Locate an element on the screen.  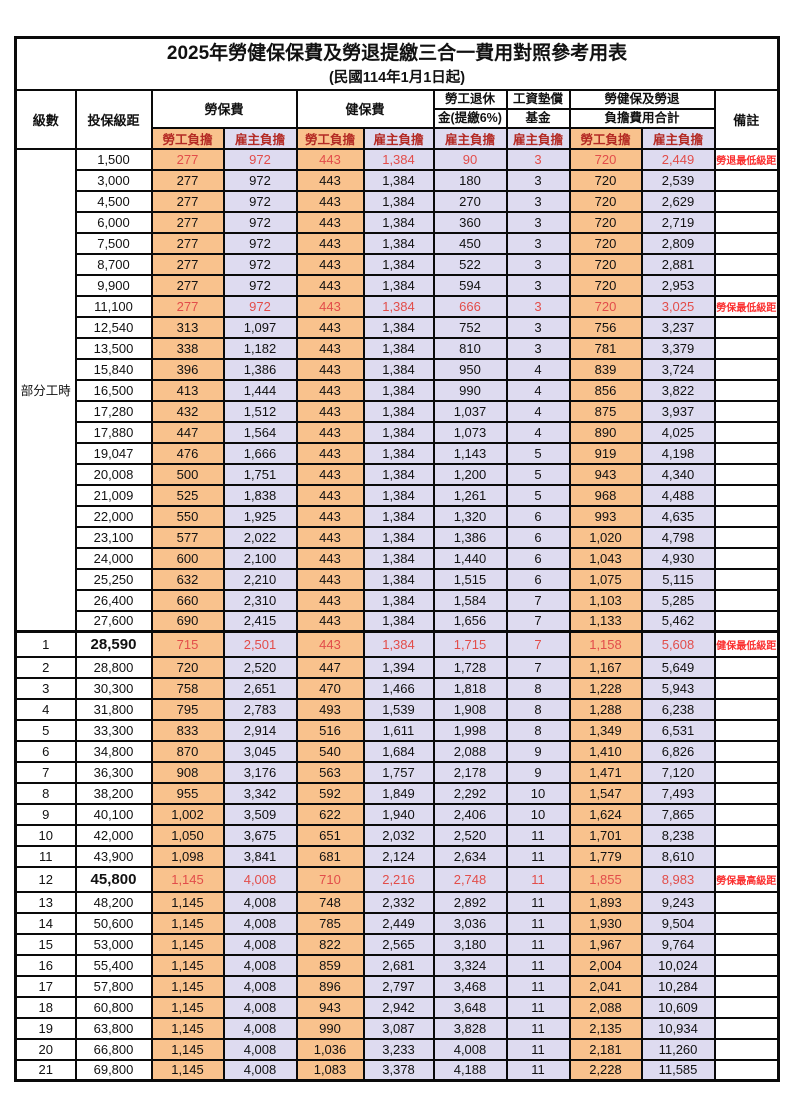
table-row: 16,500 413 1,444 443 1,384 990 4 856 3,822 is located at coordinates (398, 390).